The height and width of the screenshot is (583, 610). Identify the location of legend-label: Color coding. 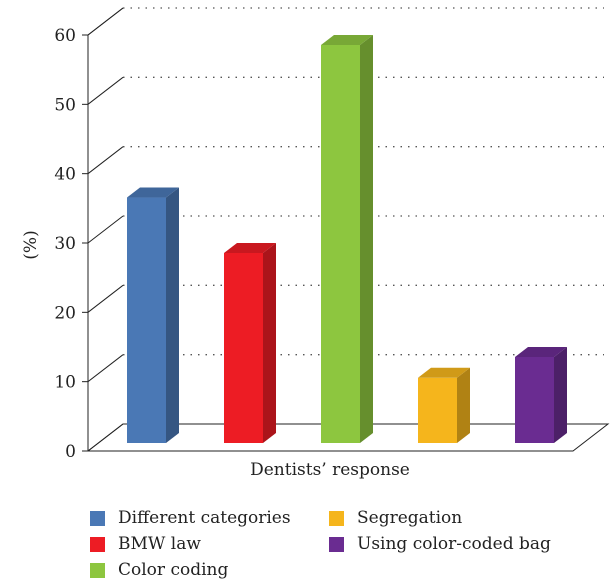
(173, 570).